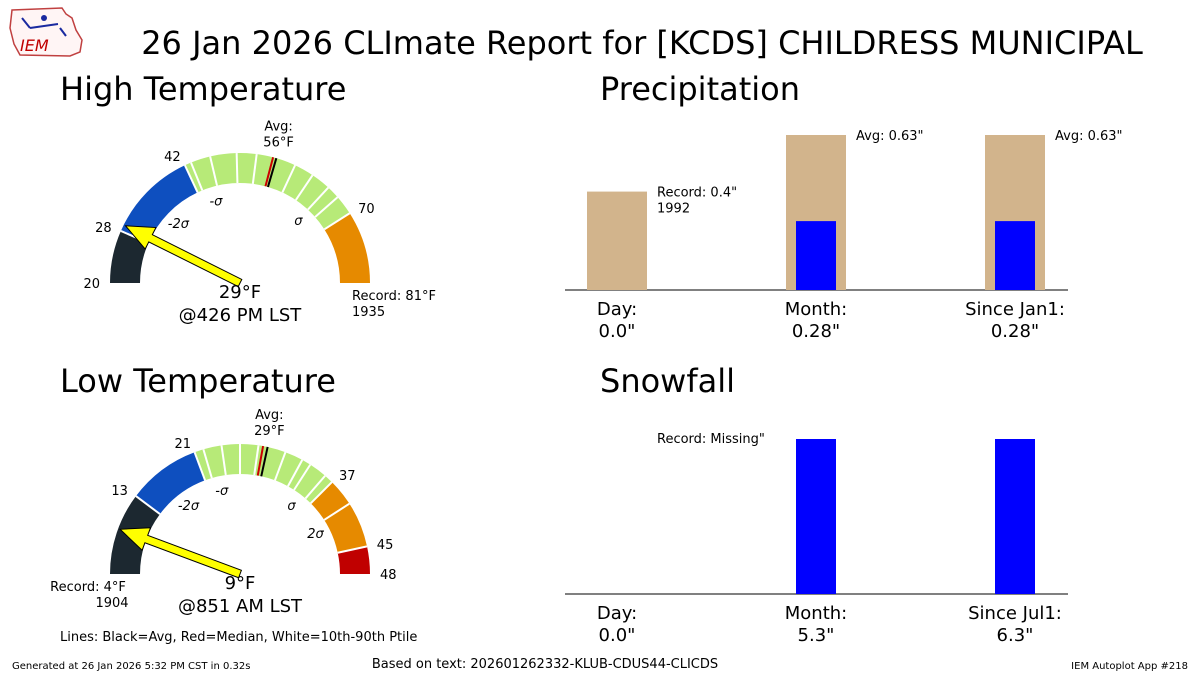 The width and height of the screenshot is (1200, 675). Describe the element at coordinates (697, 193) in the screenshot. I see `reference-label: Record: 0.4"` at that location.